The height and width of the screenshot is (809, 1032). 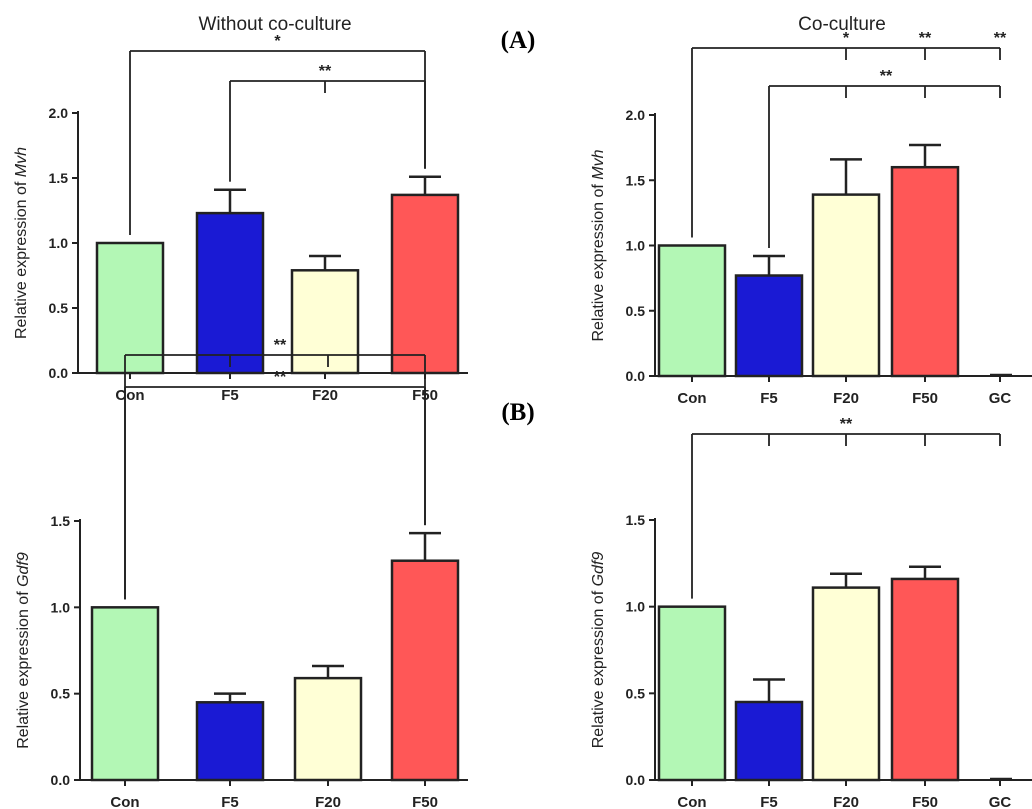 I want to click on significance-bracket: *, so click(x=277, y=134).